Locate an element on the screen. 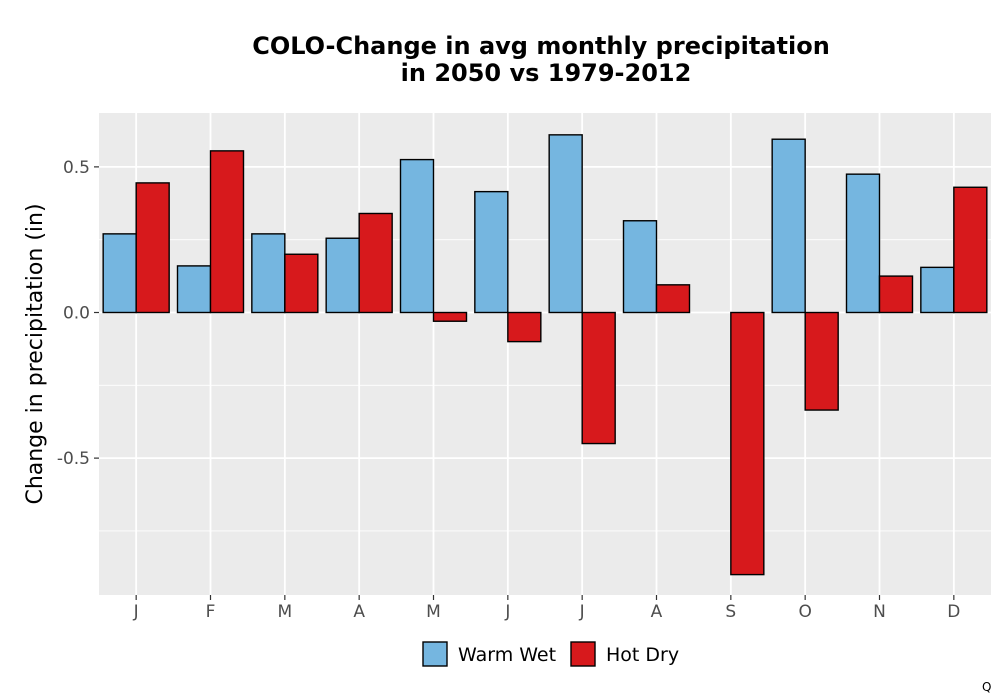  legend-key-hot-dry is located at coordinates (583, 654).